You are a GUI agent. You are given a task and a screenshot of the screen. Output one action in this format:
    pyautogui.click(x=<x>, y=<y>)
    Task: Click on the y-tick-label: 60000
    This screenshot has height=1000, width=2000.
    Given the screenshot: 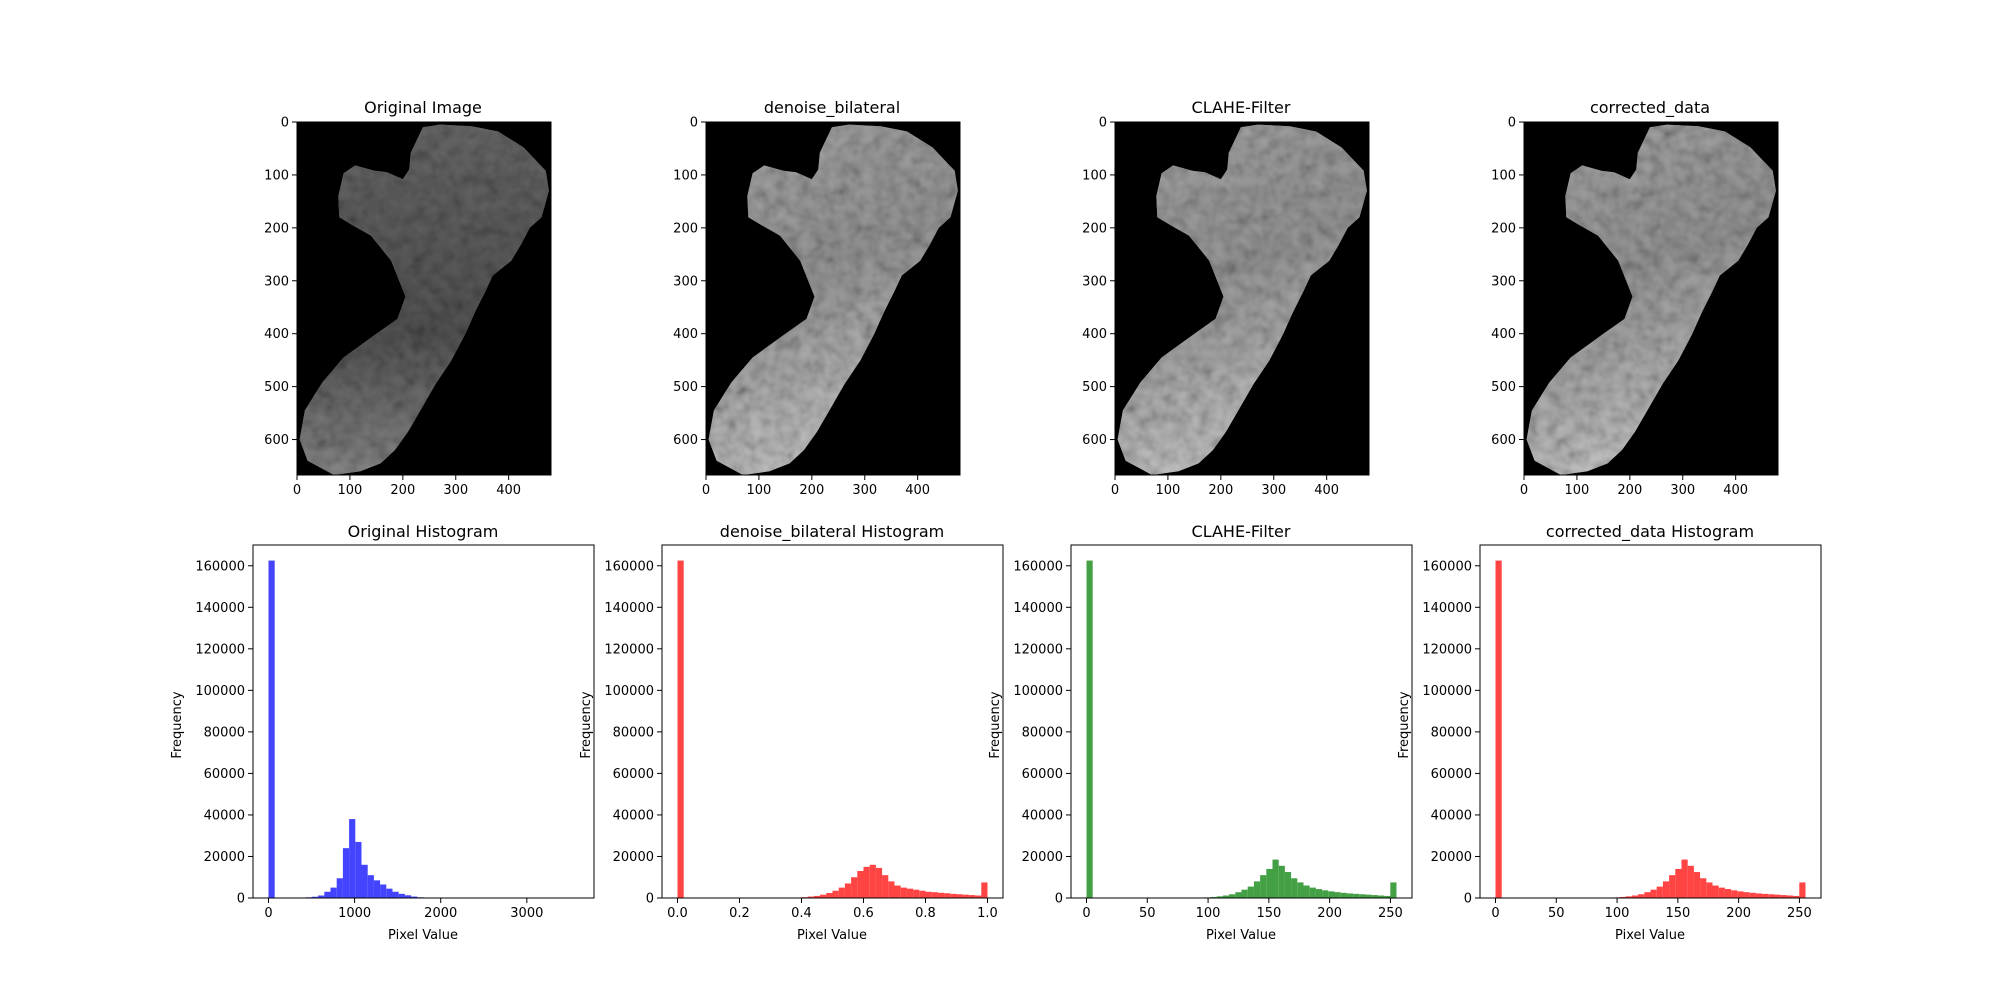 What is the action you would take?
    pyautogui.click(x=1042, y=774)
    